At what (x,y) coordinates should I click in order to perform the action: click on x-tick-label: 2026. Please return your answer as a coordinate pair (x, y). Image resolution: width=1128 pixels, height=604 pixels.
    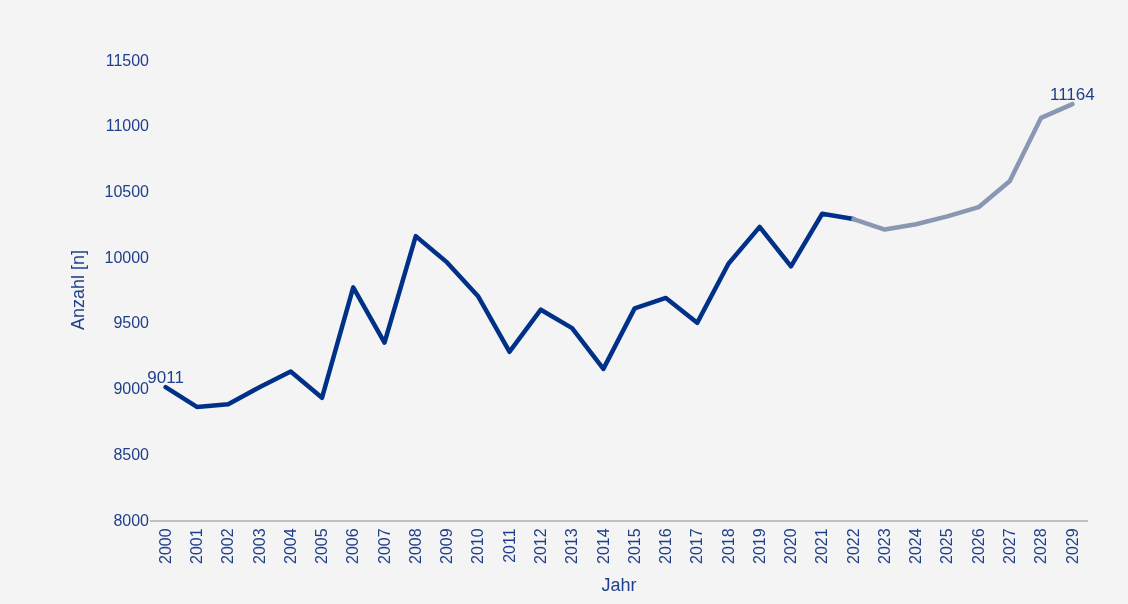
    Looking at the image, I should click on (978, 546).